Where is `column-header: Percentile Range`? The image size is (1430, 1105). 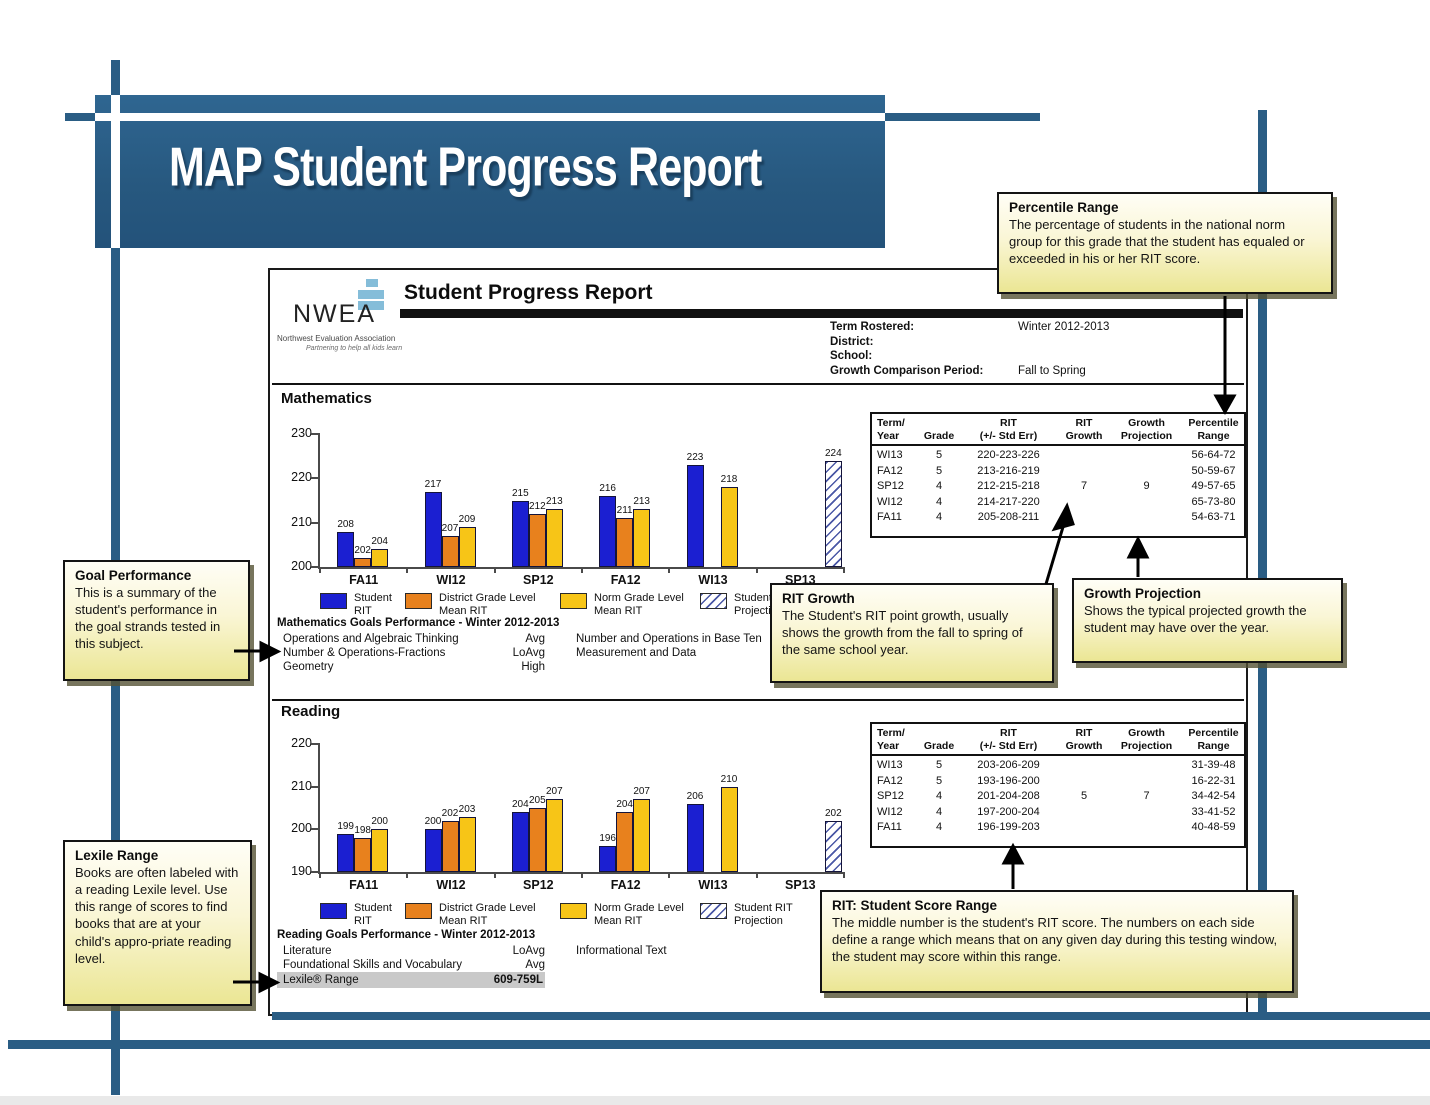
column-header: Percentile Range is located at coordinates (1213, 739).